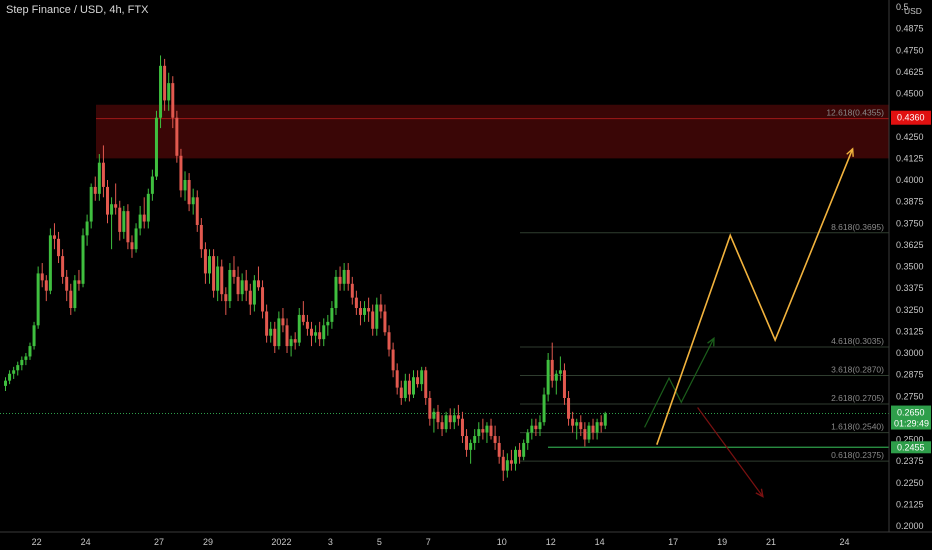 The height and width of the screenshot is (550, 932). I want to click on target-price-badge, so click(911, 117).